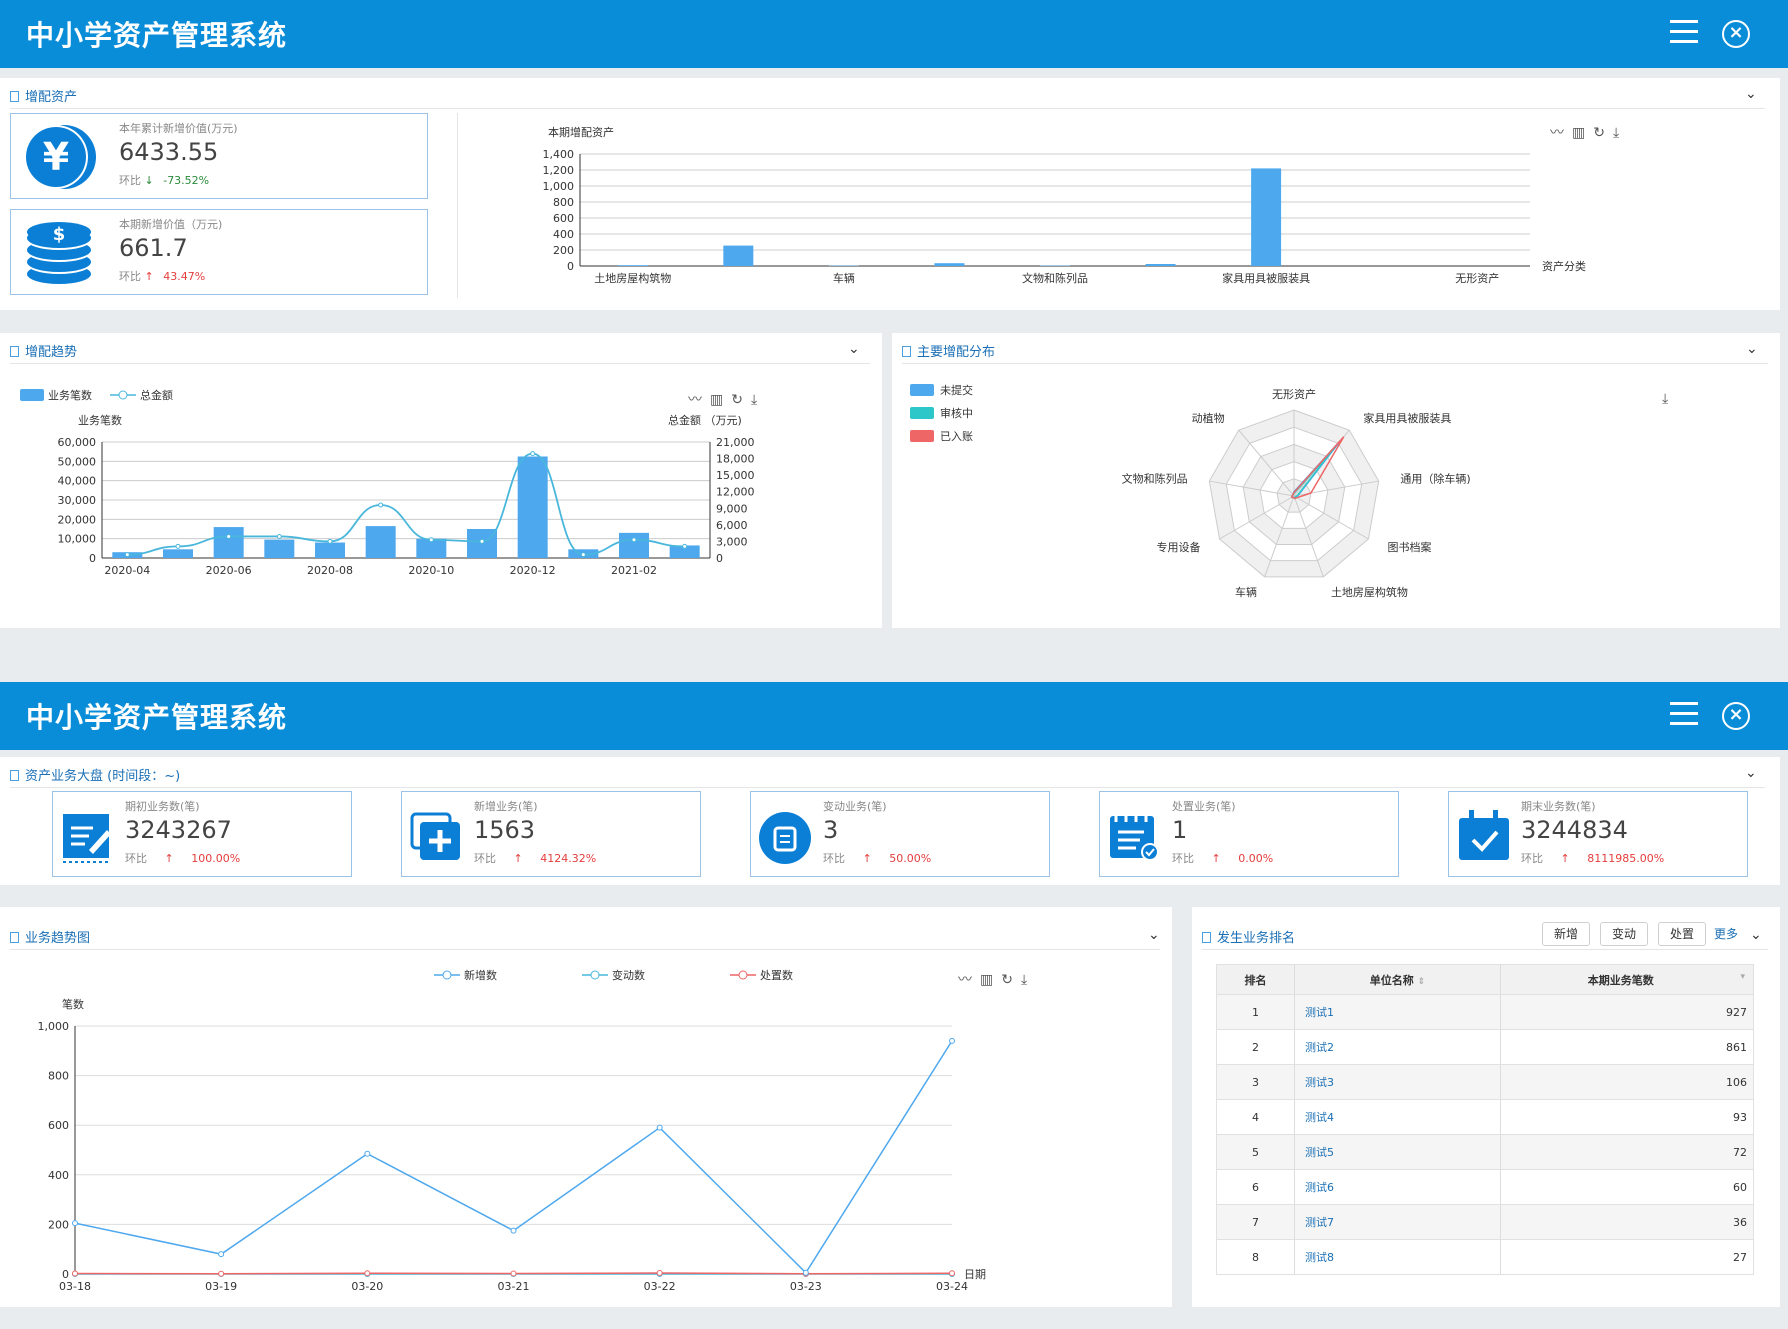 This screenshot has width=1788, height=1329. What do you see at coordinates (219, 252) in the screenshot?
I see `stat-card: $ 本期新增价值（万元) 661.7 环比 ↑ 43.47%` at bounding box center [219, 252].